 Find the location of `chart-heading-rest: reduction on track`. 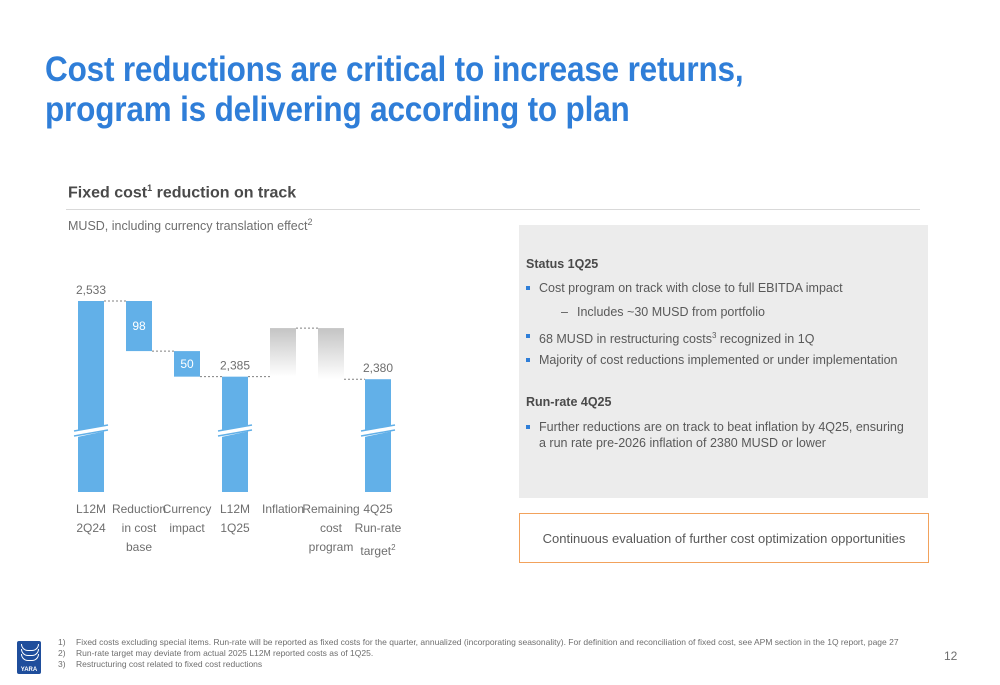

chart-heading-rest: reduction on track is located at coordinates (224, 193).